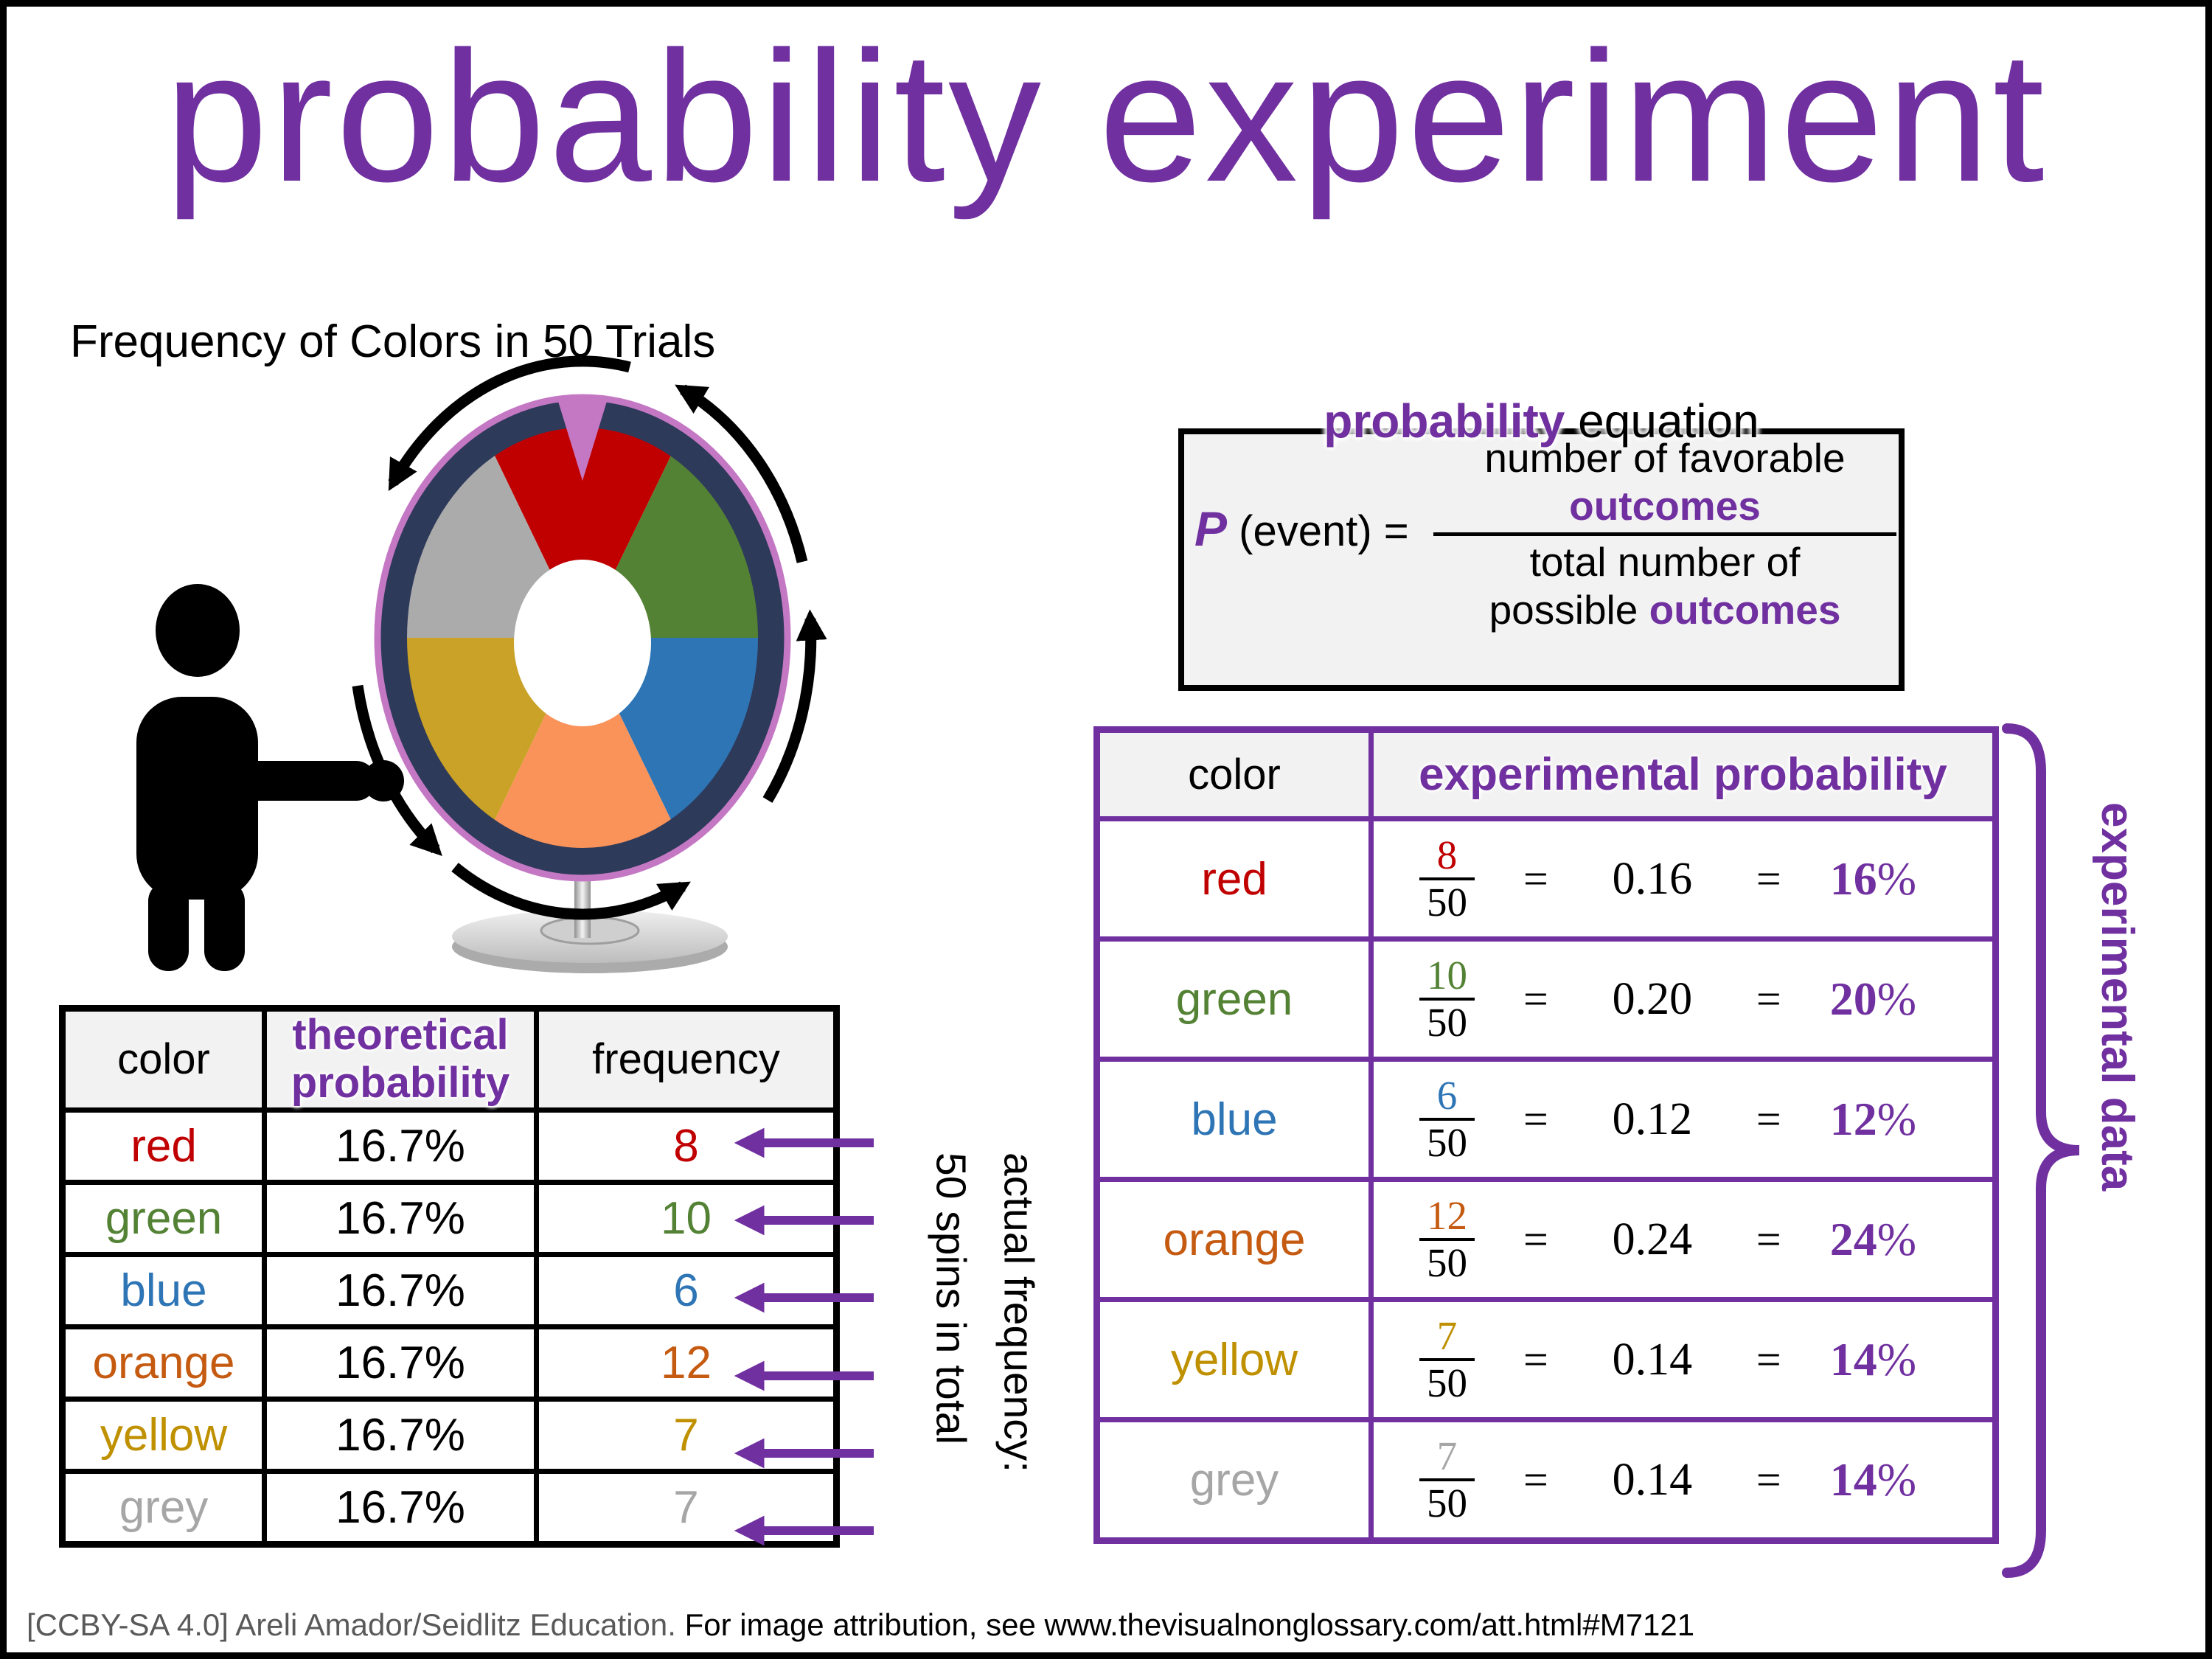 Image resolution: width=2212 pixels, height=1659 pixels. What do you see at coordinates (197, 798) in the screenshot?
I see `person-torso` at bounding box center [197, 798].